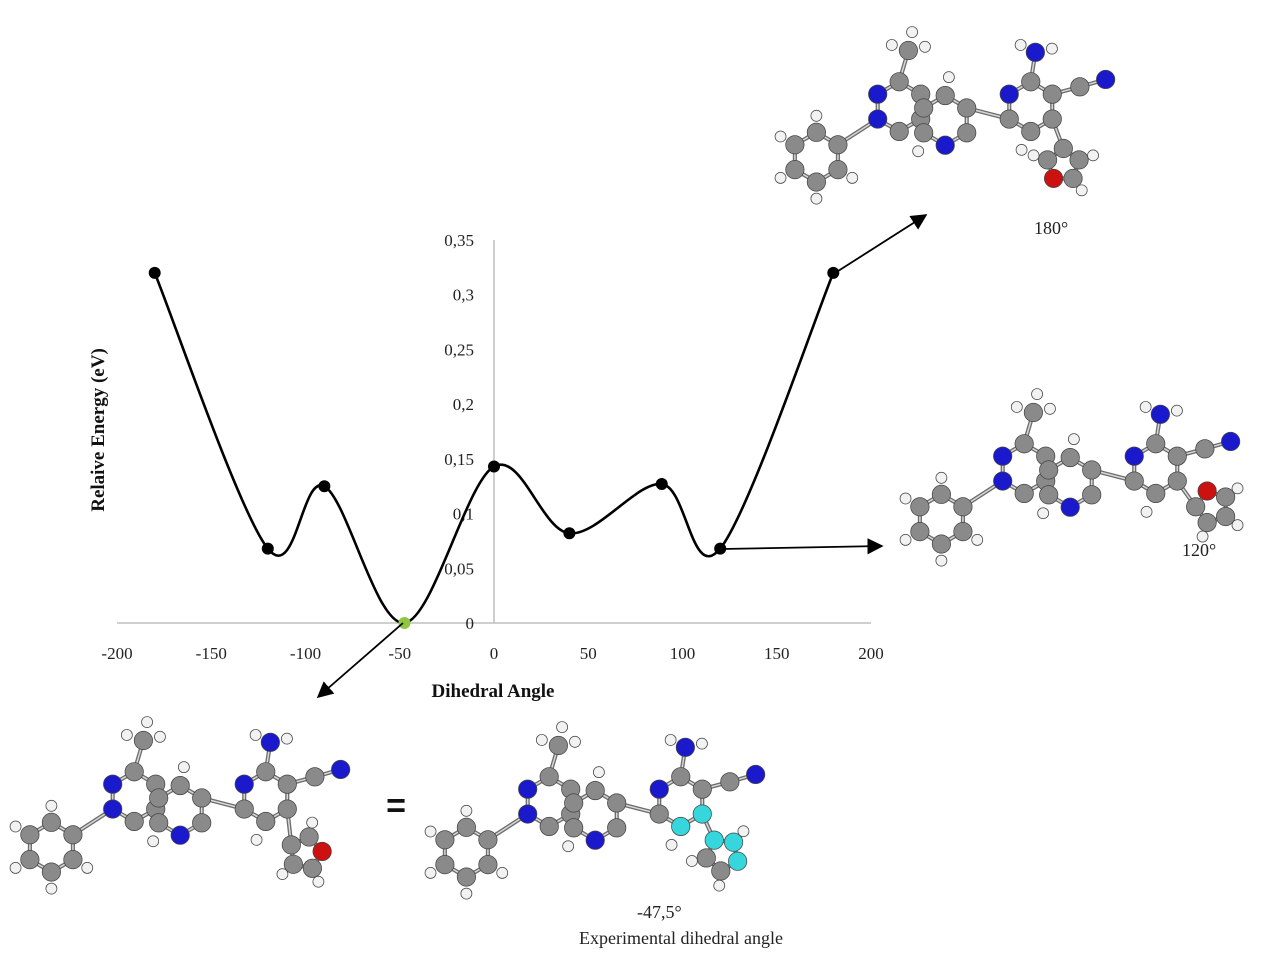 Image resolution: width=1279 pixels, height=953 pixels. I want to click on molecule-minimum-structure, so click(180, 805).